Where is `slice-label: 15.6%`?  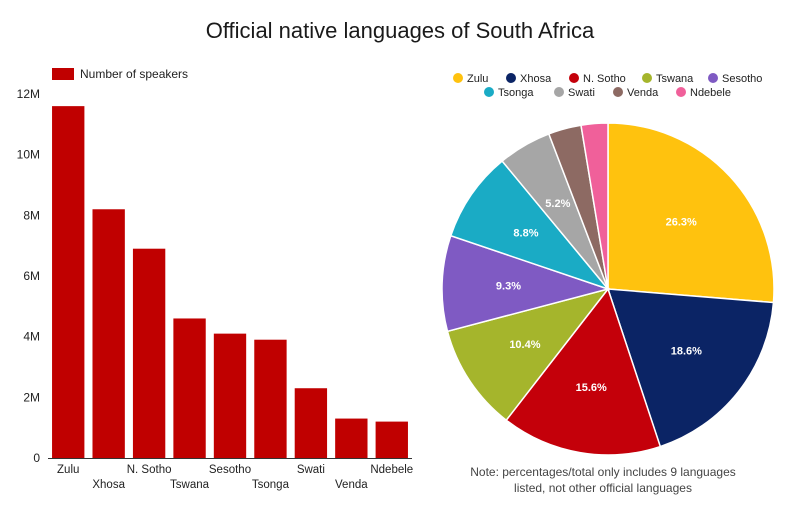 slice-label: 15.6% is located at coordinates (591, 388).